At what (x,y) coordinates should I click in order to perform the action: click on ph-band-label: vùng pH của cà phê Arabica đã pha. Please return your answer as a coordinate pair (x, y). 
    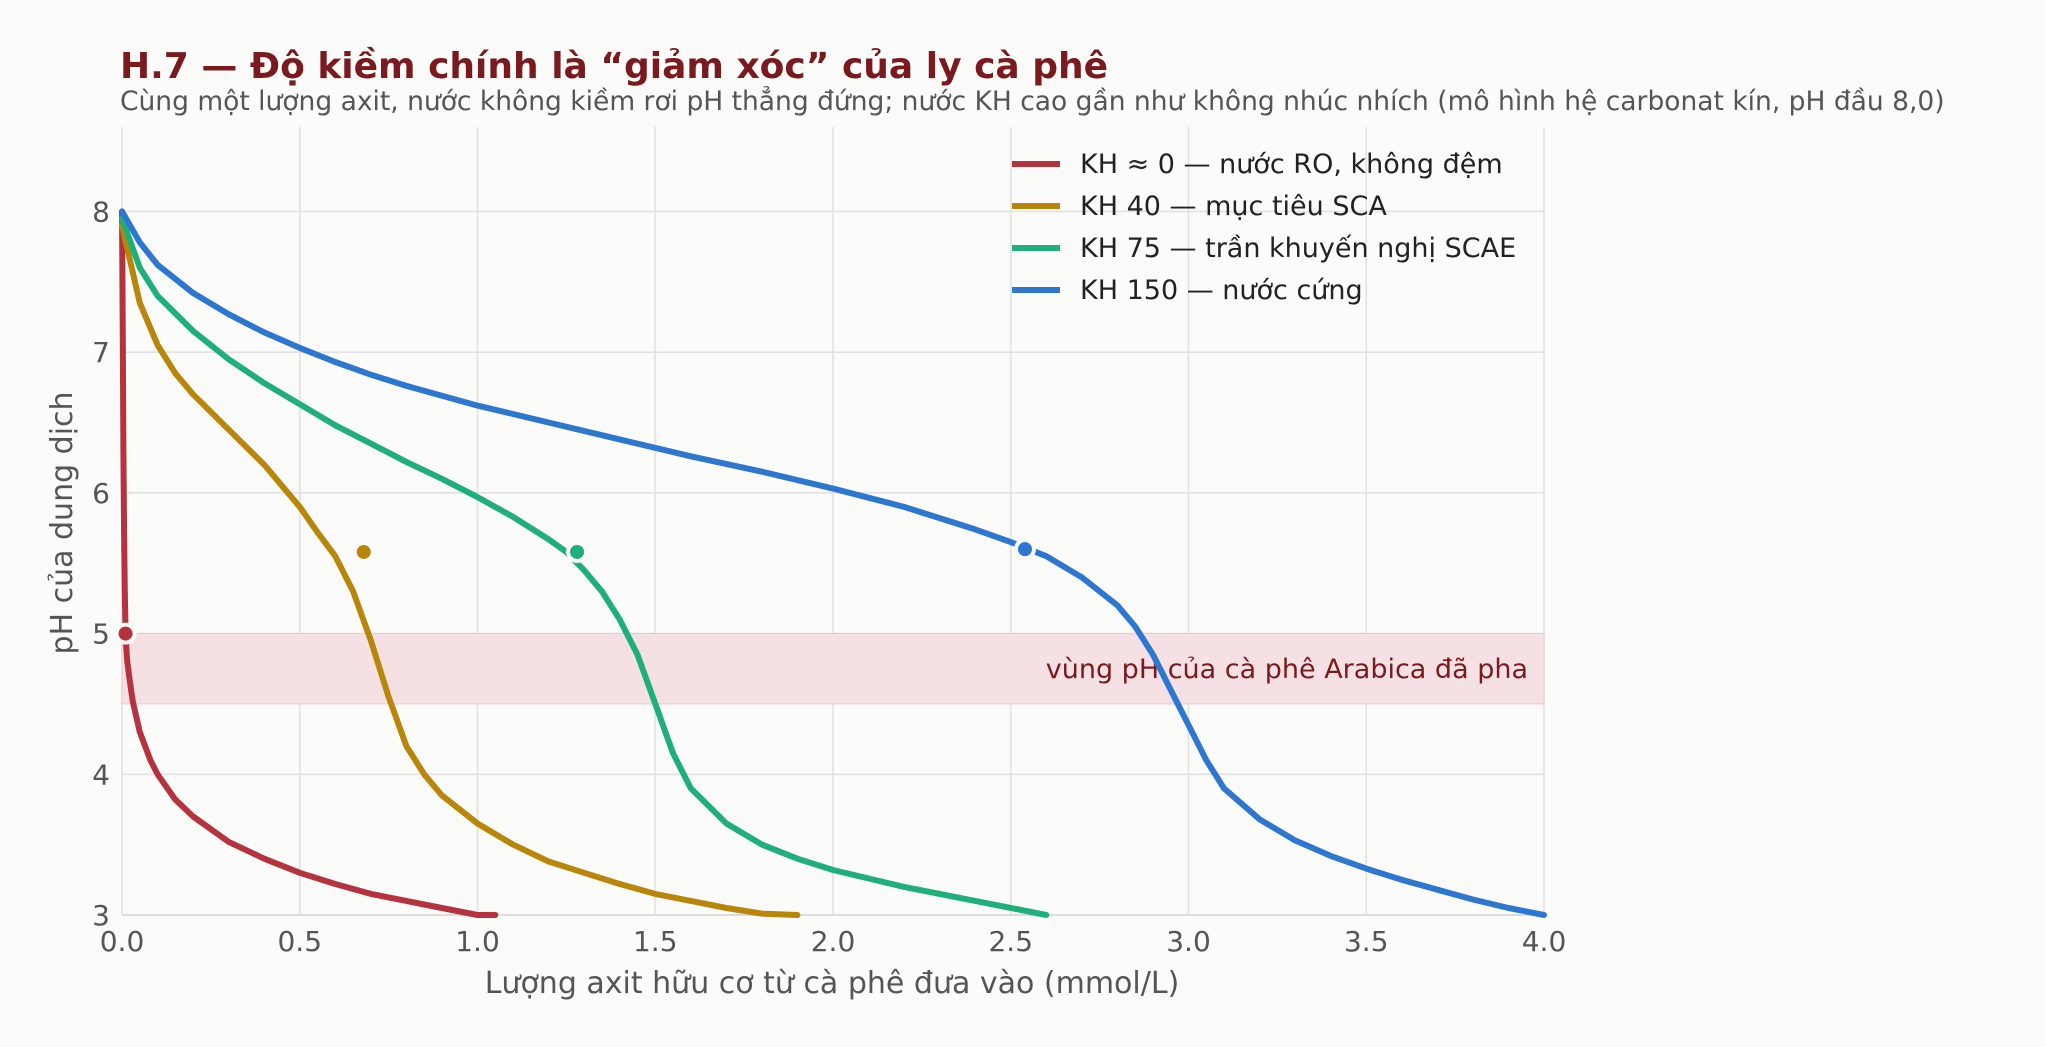
    Looking at the image, I should click on (1287, 669).